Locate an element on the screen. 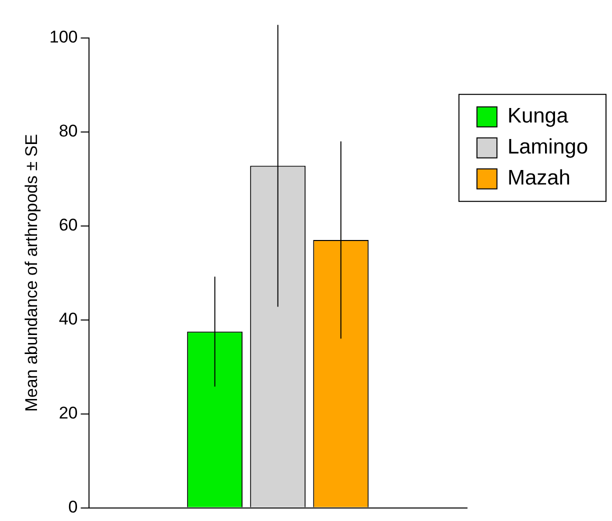  legend-label: Mazah is located at coordinates (538, 178).